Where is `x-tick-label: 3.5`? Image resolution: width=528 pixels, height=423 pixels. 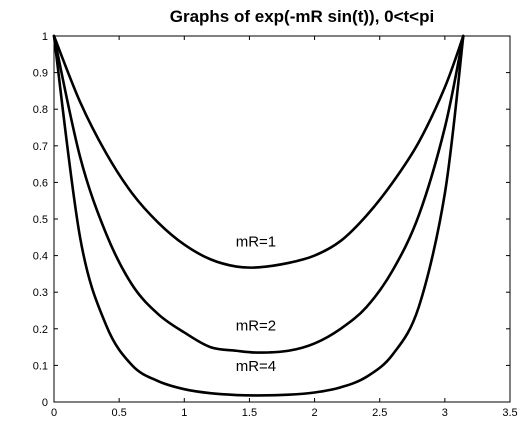
x-tick-label: 3.5 is located at coordinates (509, 413).